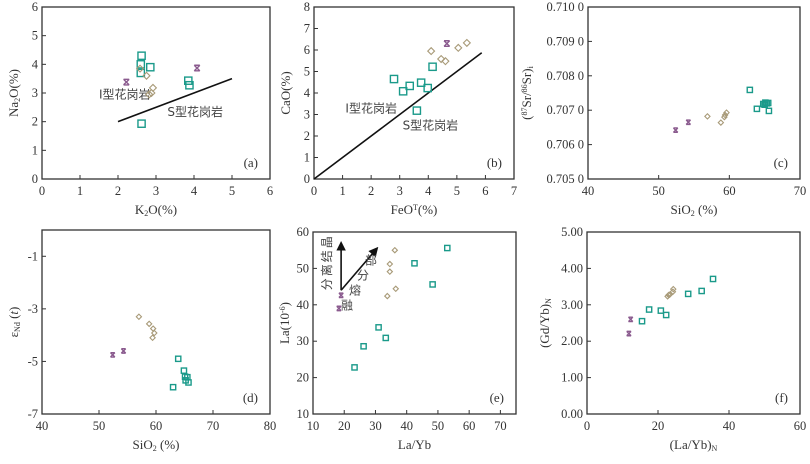 Image resolution: width=810 pixels, height=464 pixels. Describe the element at coordinates (694, 445) in the screenshot. I see `x-axis-label: (La/Yb)N` at that location.